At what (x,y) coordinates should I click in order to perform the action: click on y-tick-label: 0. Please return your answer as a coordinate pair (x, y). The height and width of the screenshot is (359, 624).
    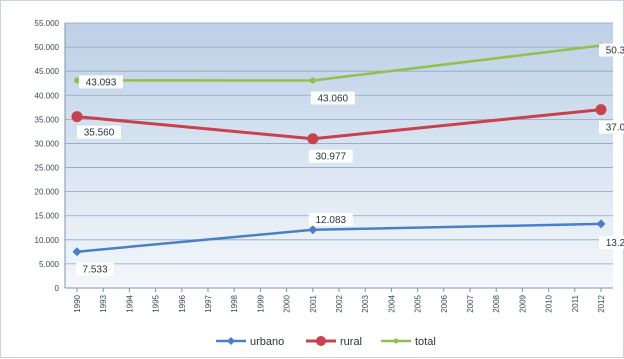
    Looking at the image, I should click on (57, 288).